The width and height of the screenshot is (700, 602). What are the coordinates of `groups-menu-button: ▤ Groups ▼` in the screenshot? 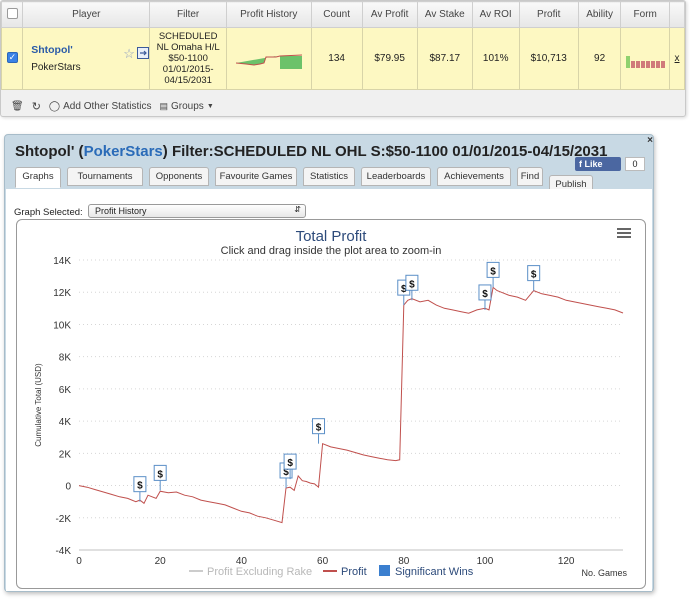 It's located at (187, 106).